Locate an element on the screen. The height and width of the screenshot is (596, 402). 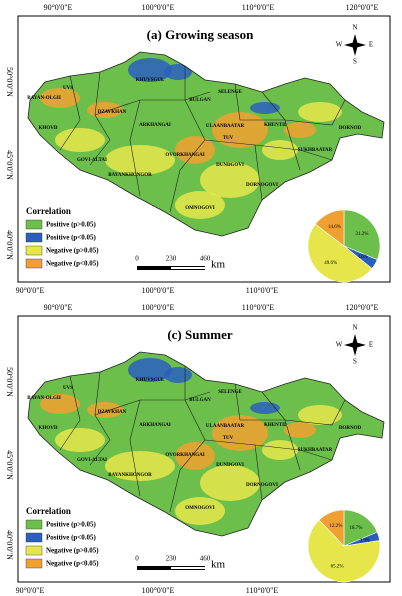
pie-label: 18.7% is located at coordinates (356, 528).